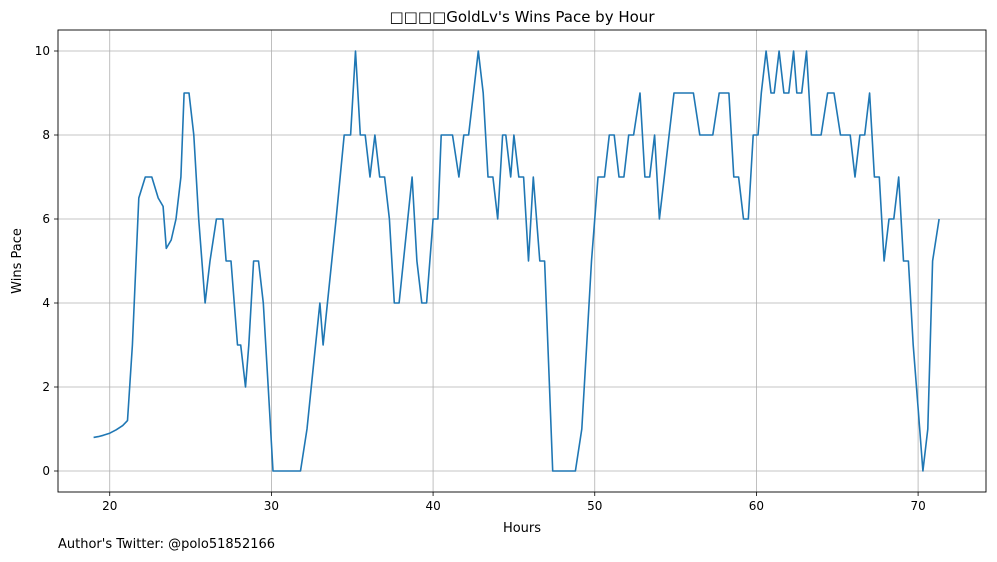 The image size is (997, 562). What do you see at coordinates (917, 506) in the screenshot?
I see `x-tick-label: 70` at bounding box center [917, 506].